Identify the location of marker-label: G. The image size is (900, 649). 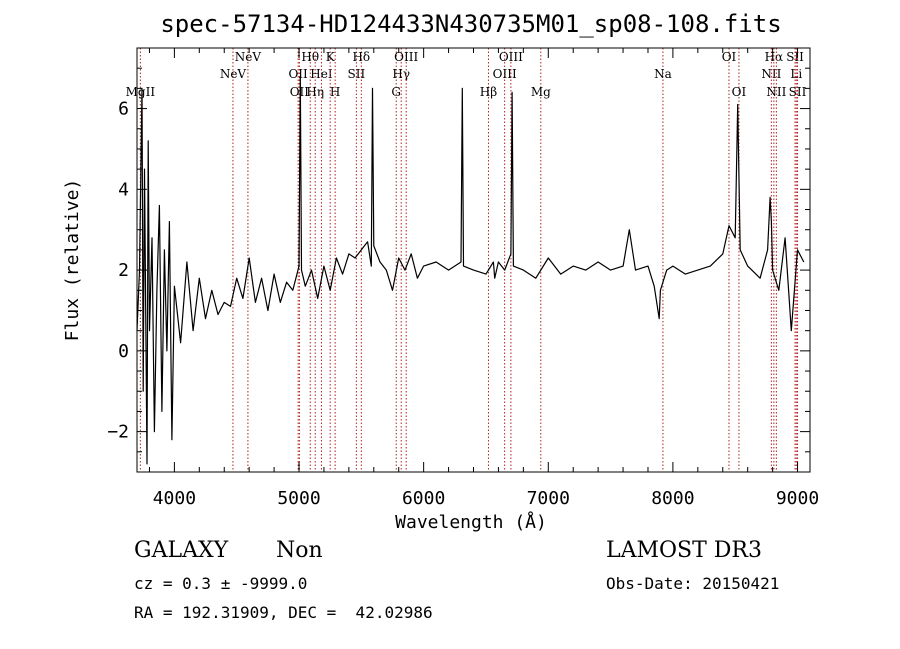
(396, 92).